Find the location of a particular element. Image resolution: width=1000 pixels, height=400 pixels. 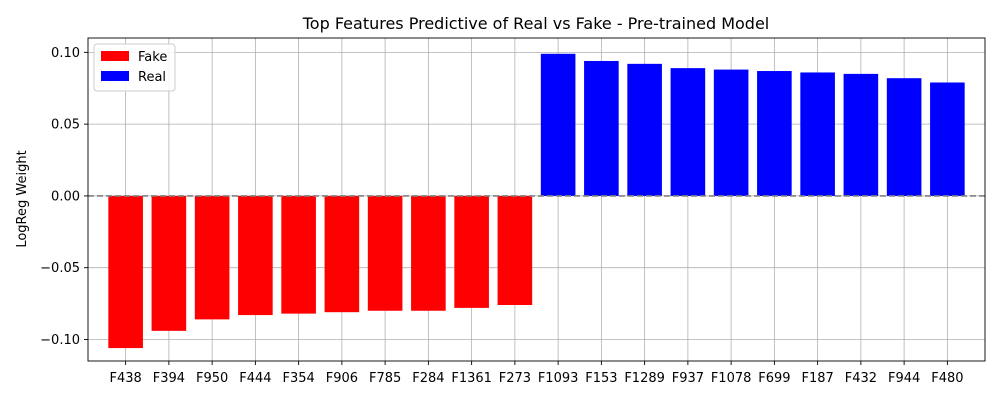

y-tick-label: 0.10 is located at coordinates (65, 53).